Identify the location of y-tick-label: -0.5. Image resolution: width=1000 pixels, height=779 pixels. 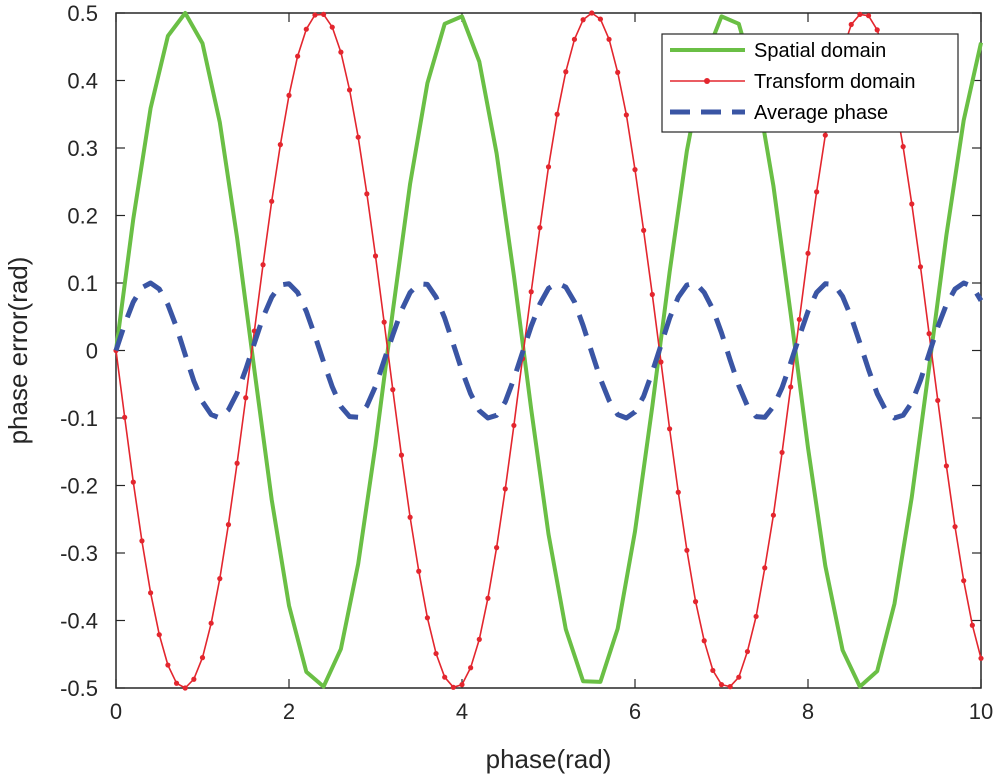
(79, 688).